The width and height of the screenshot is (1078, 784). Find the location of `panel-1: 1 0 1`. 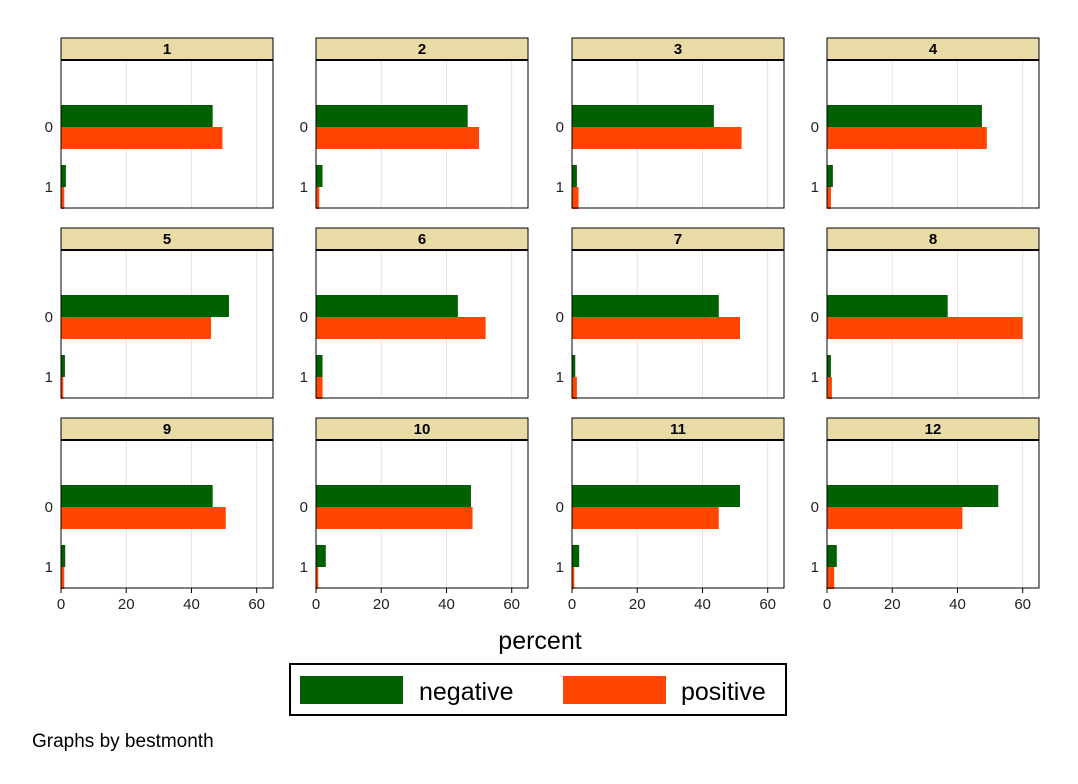

panel-1: 1 0 1 is located at coordinates (159, 123).